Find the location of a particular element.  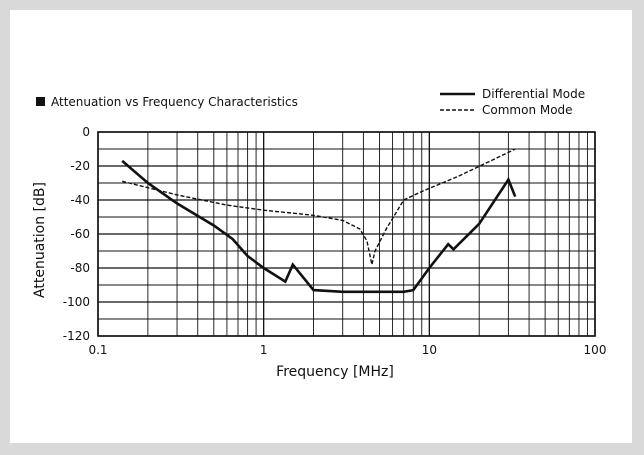

legend: Differential Mode Common Mode is located at coordinates (512, 102).